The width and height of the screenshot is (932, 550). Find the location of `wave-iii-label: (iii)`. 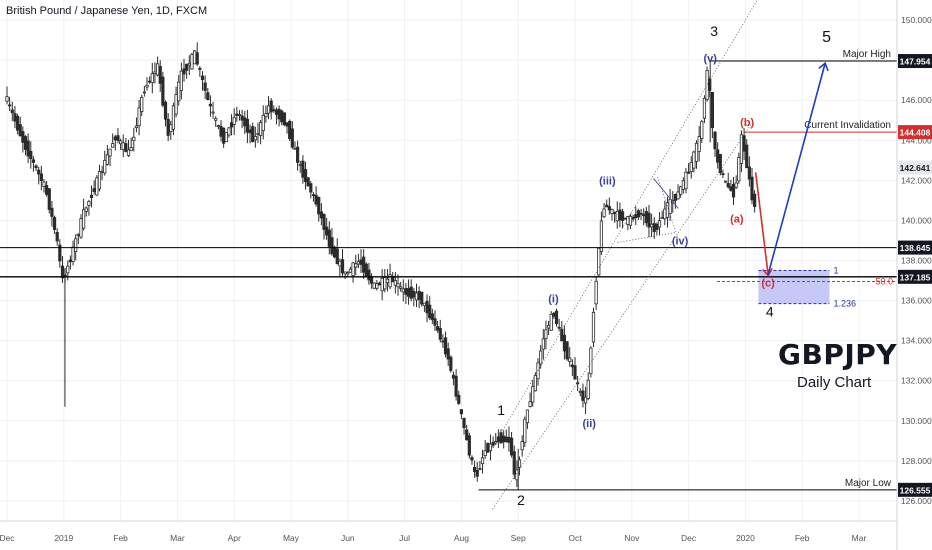

wave-iii-label: (iii) is located at coordinates (607, 181).